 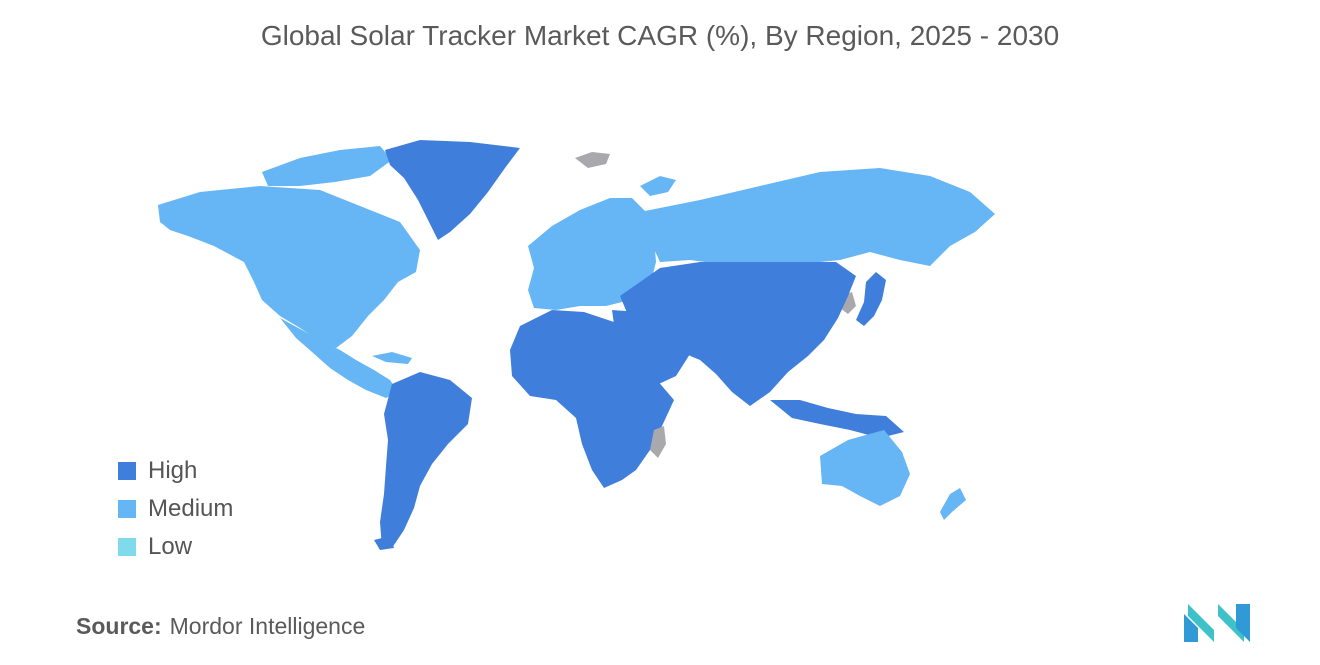 What do you see at coordinates (119, 626) in the screenshot?
I see `source-label: Source:` at bounding box center [119, 626].